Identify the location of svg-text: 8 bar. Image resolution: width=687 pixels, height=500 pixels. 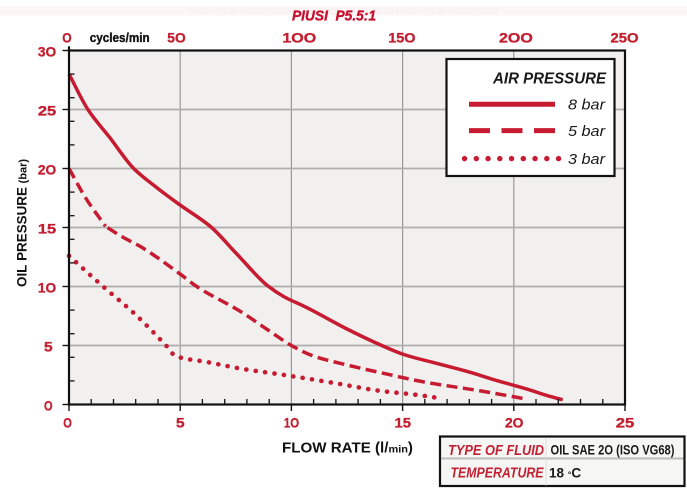
(587, 106).